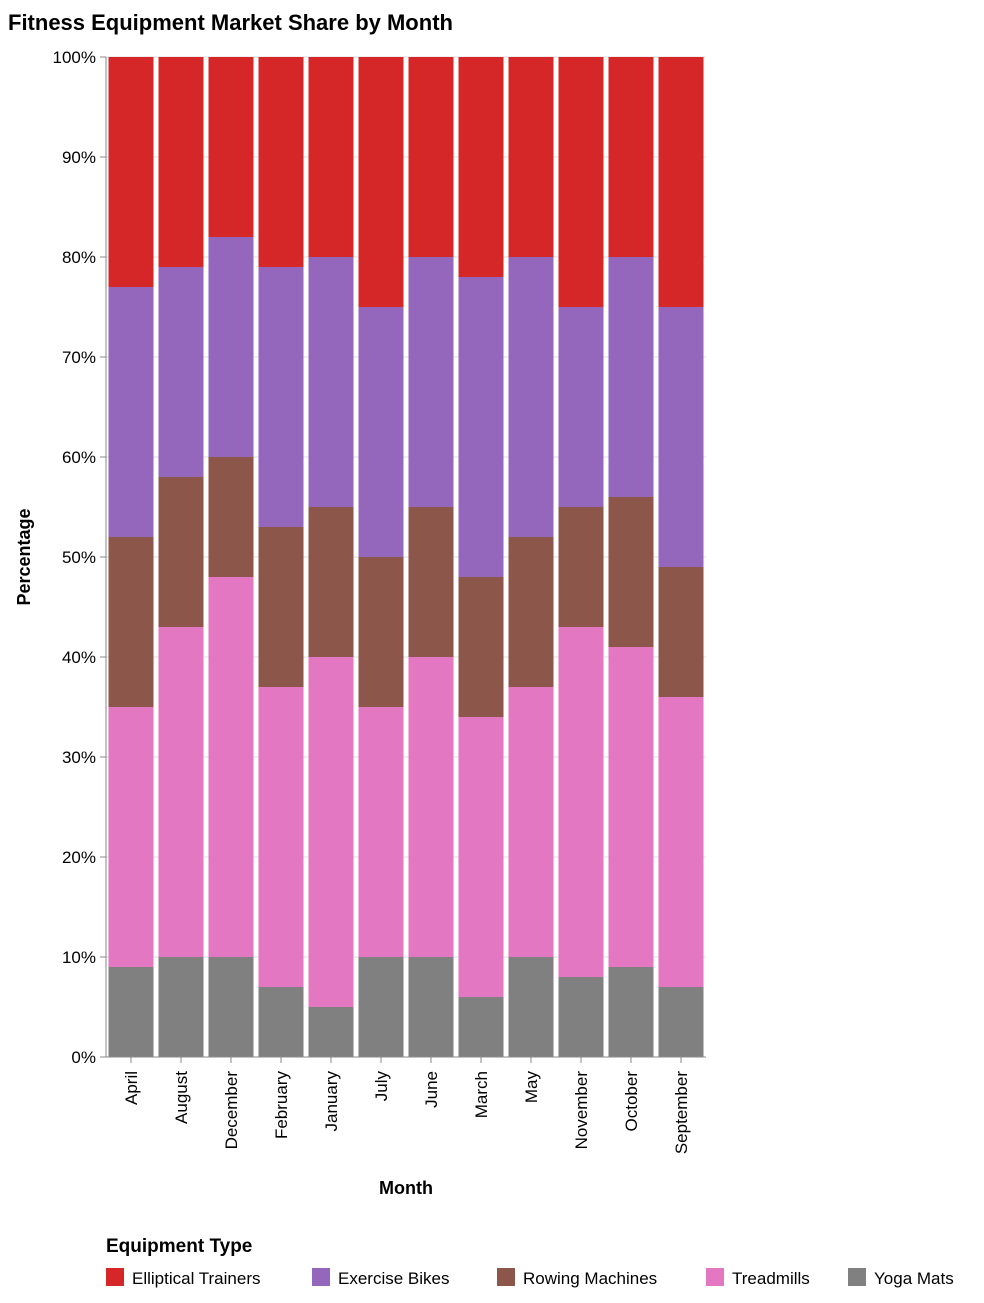 The height and width of the screenshot is (1303, 984). I want to click on bar-rowing-machines-august, so click(181, 552).